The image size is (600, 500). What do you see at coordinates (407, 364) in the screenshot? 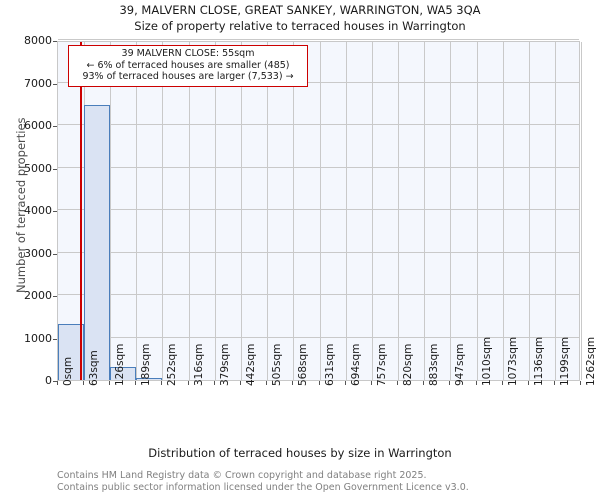
I see `x-axis-tick: 820sqm` at bounding box center [407, 364].